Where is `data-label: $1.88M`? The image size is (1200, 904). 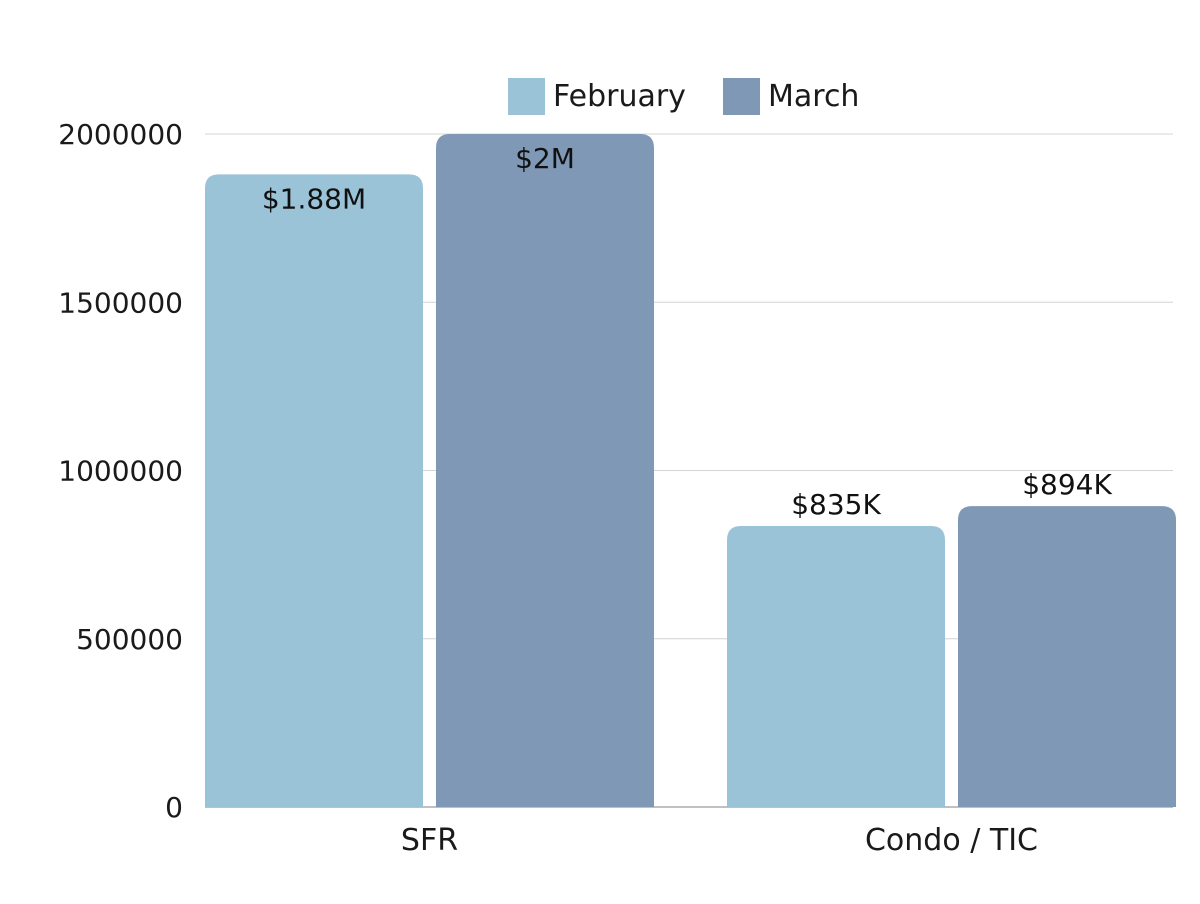 data-label: $1.88M is located at coordinates (314, 198).